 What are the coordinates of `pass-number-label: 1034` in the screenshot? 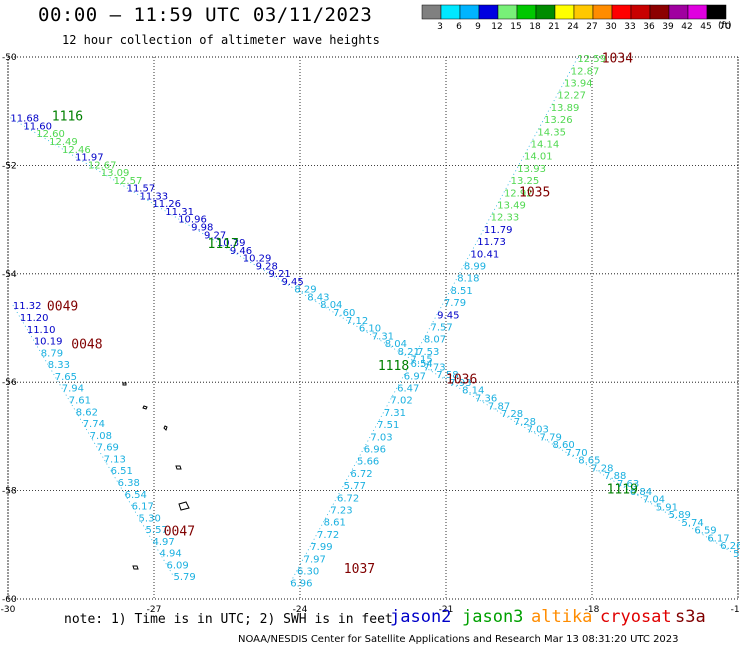 It's located at (617, 59).